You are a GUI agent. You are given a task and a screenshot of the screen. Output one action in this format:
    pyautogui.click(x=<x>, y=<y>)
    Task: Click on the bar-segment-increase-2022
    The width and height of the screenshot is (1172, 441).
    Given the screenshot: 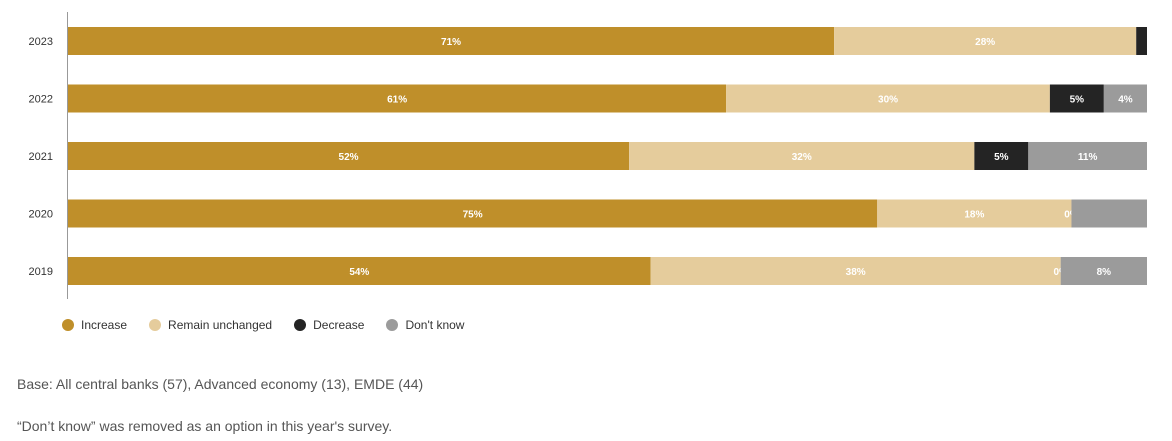 What is the action you would take?
    pyautogui.click(x=397, y=98)
    